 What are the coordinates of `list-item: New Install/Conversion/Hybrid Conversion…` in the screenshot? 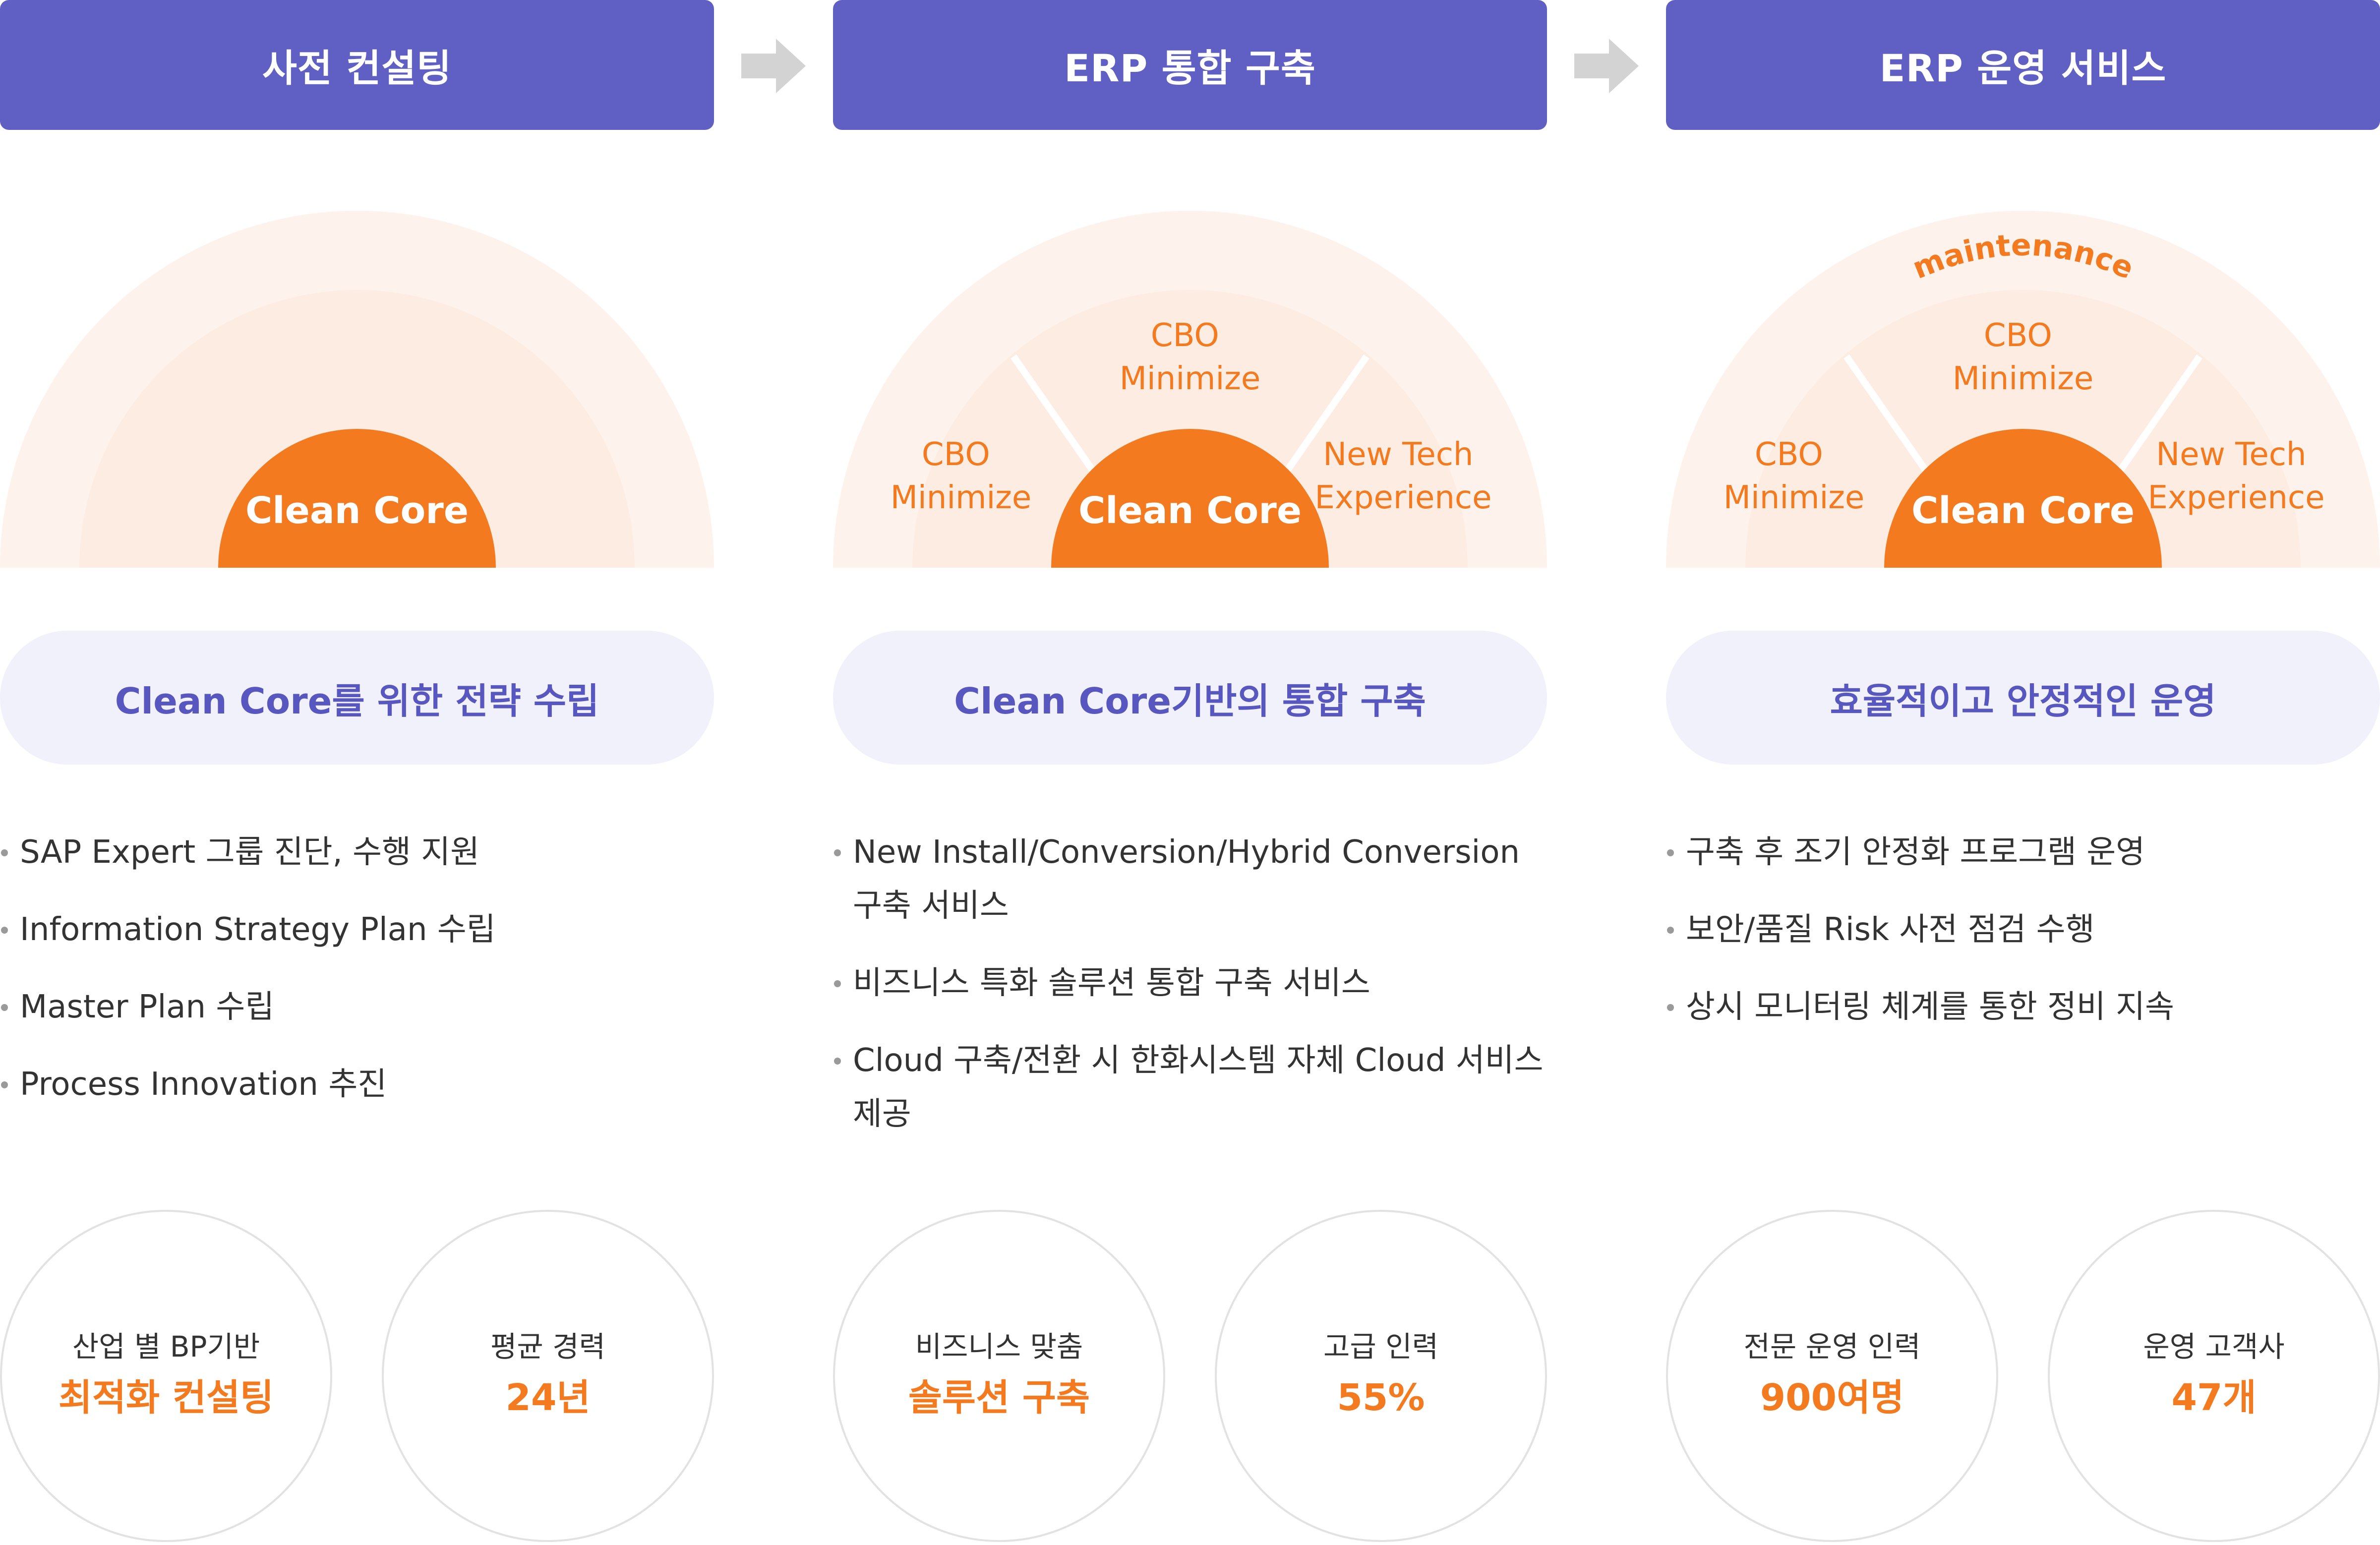 It's located at (1190, 879).